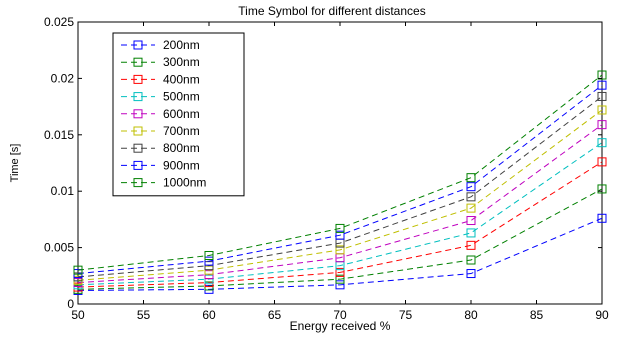 This screenshot has width=618, height=339. What do you see at coordinates (160, 148) in the screenshot?
I see `legend-item: 800nm` at bounding box center [160, 148].